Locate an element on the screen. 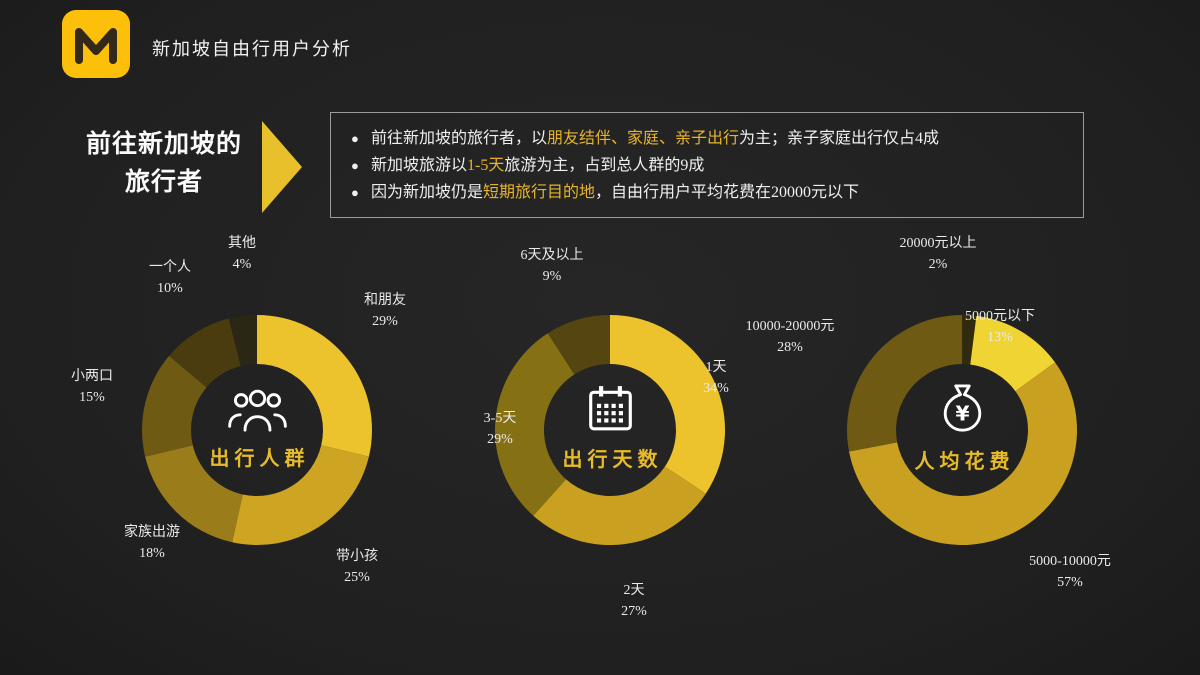 Image resolution: width=1200 pixels, height=675 pixels. segment-label-name: 10000-20000元 is located at coordinates (790, 326).